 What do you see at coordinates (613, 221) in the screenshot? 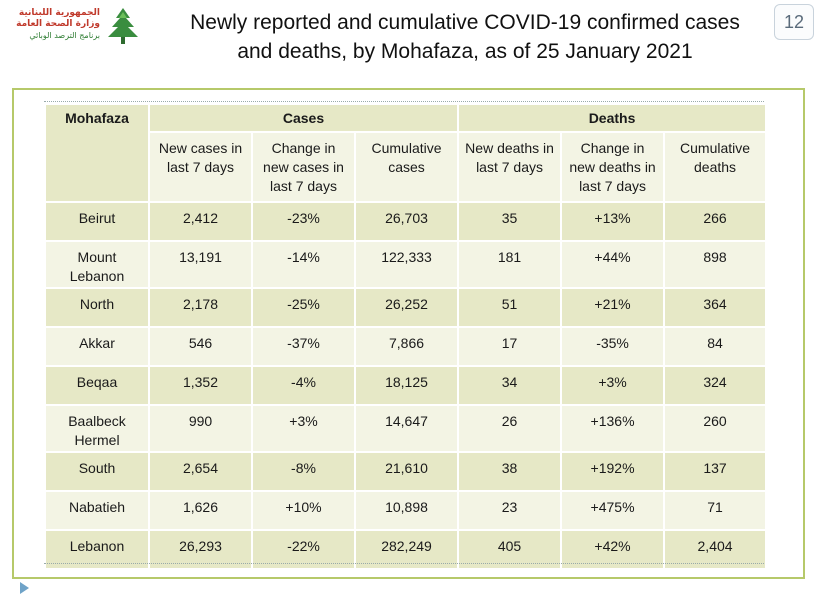
I see `table-cell: +13%` at bounding box center [613, 221].